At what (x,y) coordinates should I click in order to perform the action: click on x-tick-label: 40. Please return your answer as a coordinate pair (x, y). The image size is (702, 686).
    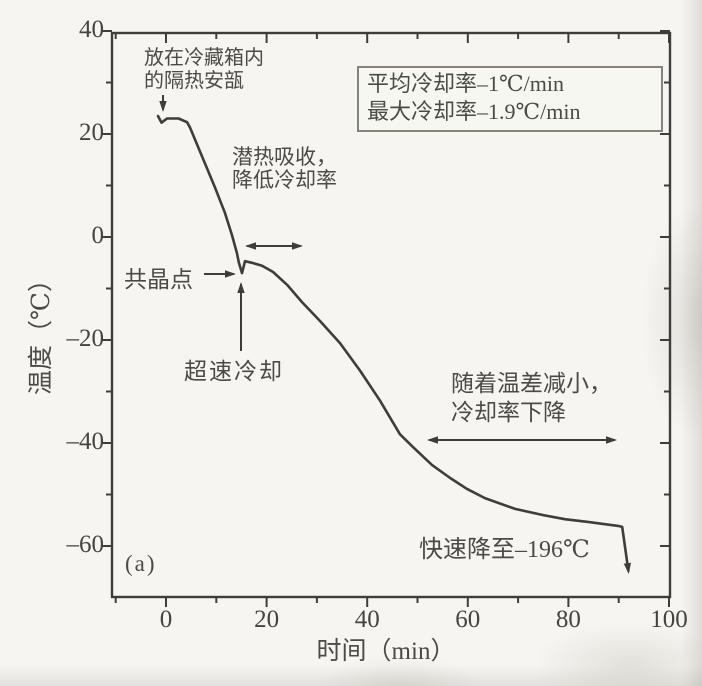
    Looking at the image, I should click on (367, 619).